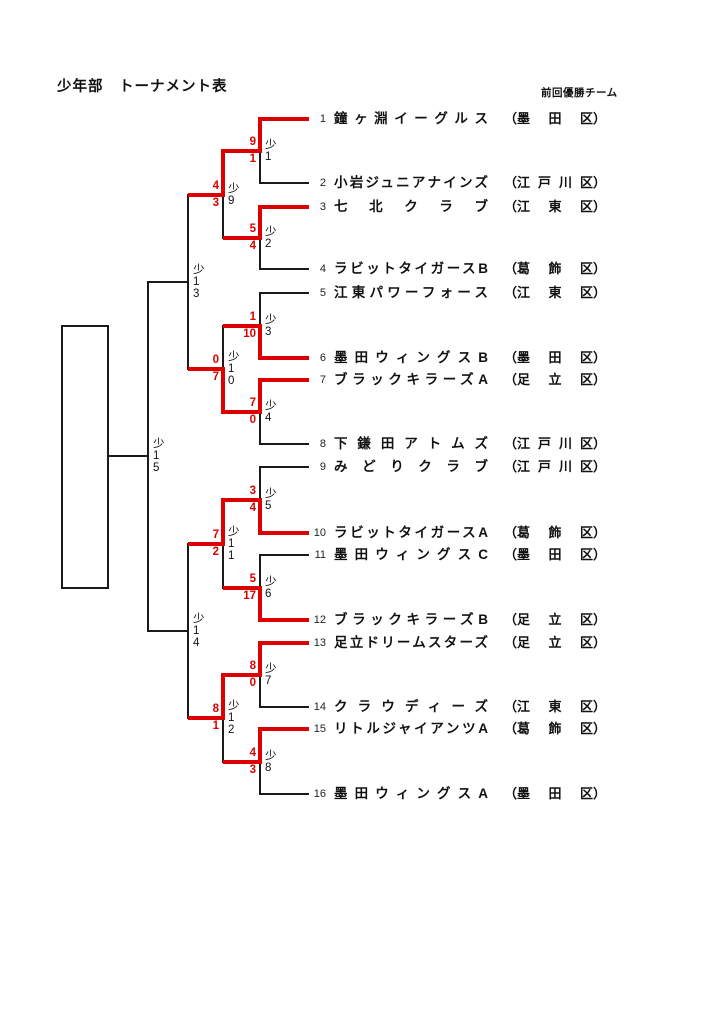 The height and width of the screenshot is (1024, 724). I want to click on team-name: 足立ドリームスターズ, so click(411, 642).